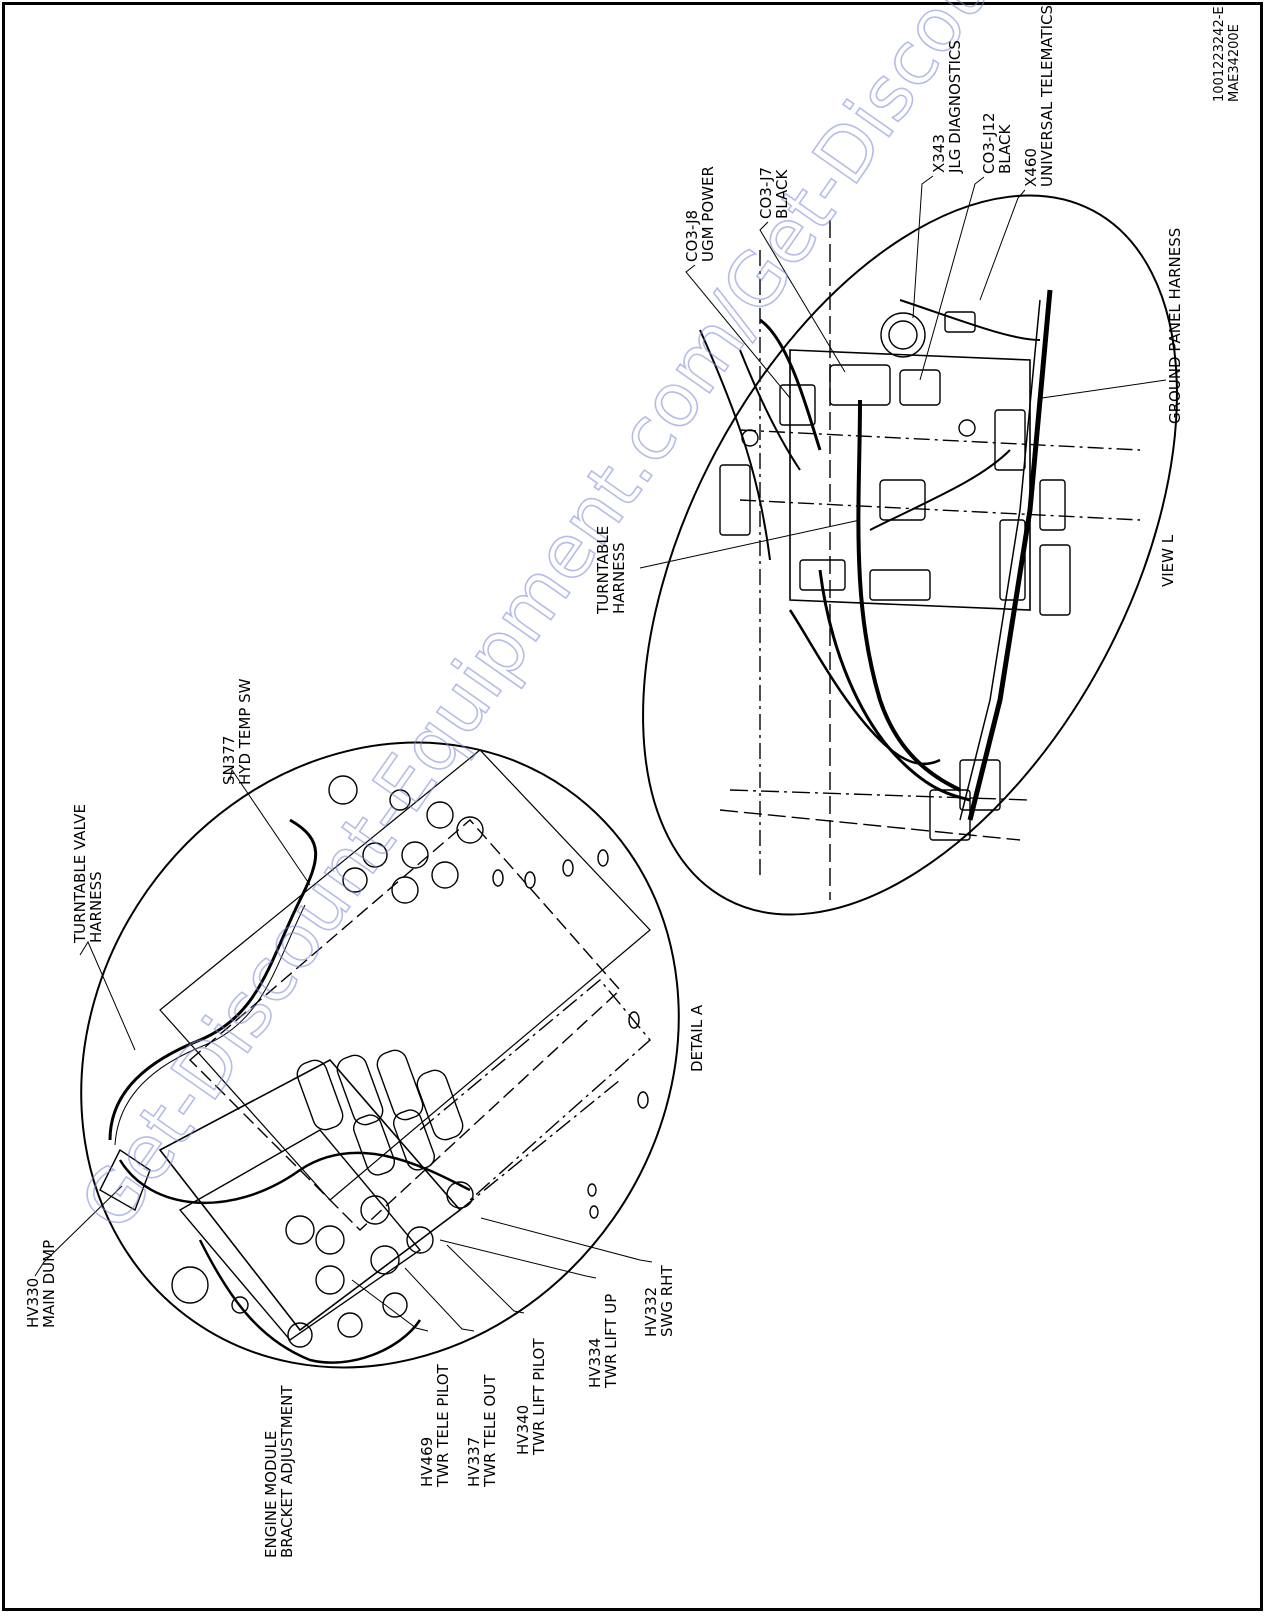 This screenshot has height=1617, width=1269. What do you see at coordinates (595, 1363) in the screenshot?
I see `hv334-code: HV334` at bounding box center [595, 1363].